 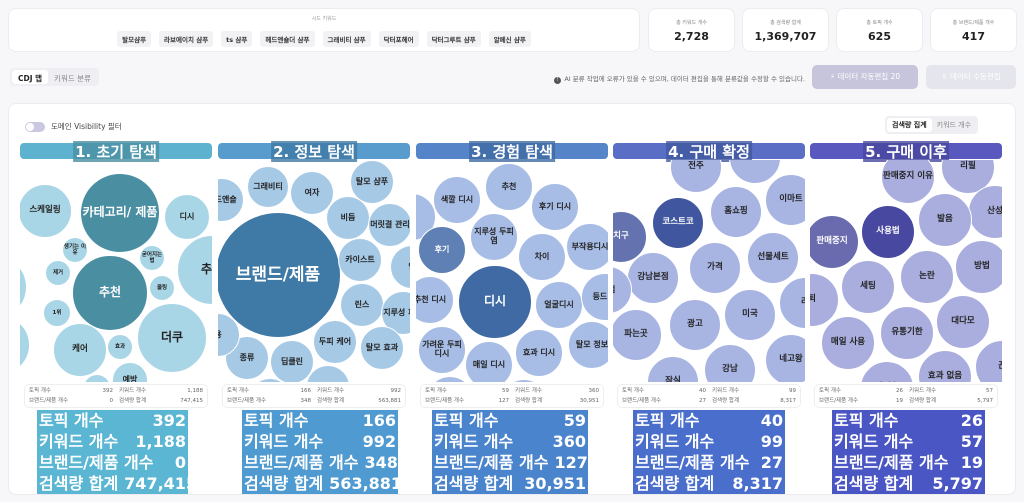 What do you see at coordinates (588, 345) in the screenshot?
I see `topic-bubble: 탈모 정보` at bounding box center [588, 345].